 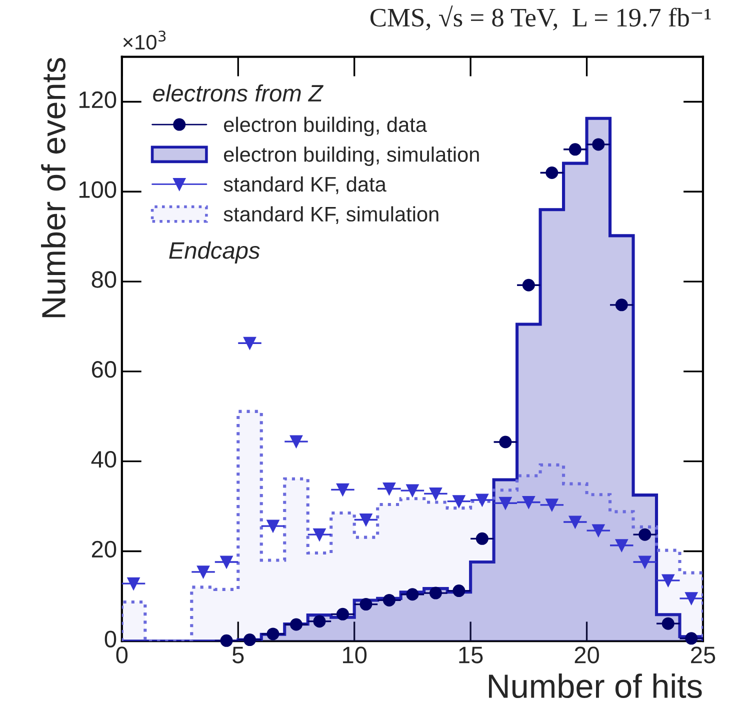 What do you see at coordinates (305, 185) in the screenshot?
I see `legend-label: standard KF, data` at bounding box center [305, 185].